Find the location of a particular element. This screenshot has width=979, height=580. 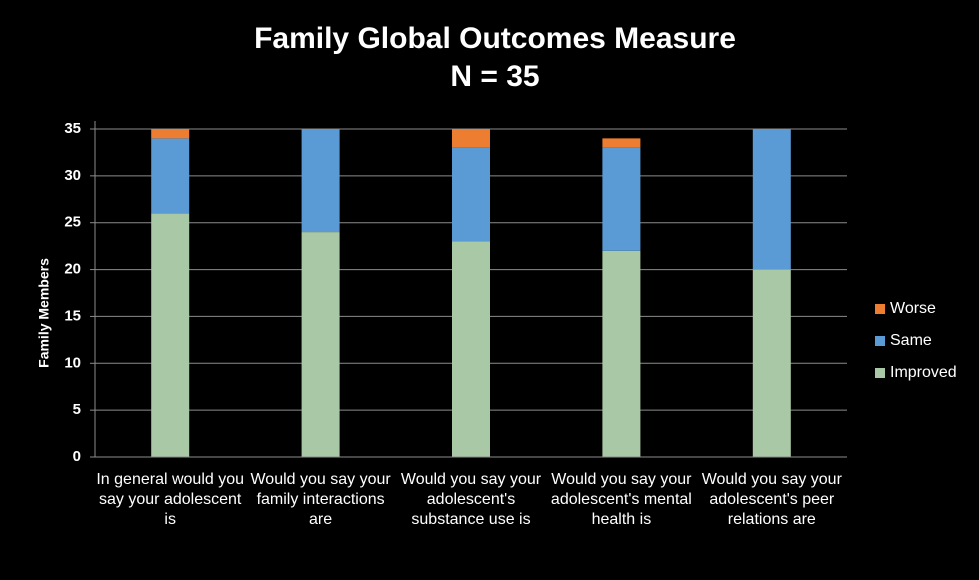

y-tick-label: 35 is located at coordinates (72, 128).